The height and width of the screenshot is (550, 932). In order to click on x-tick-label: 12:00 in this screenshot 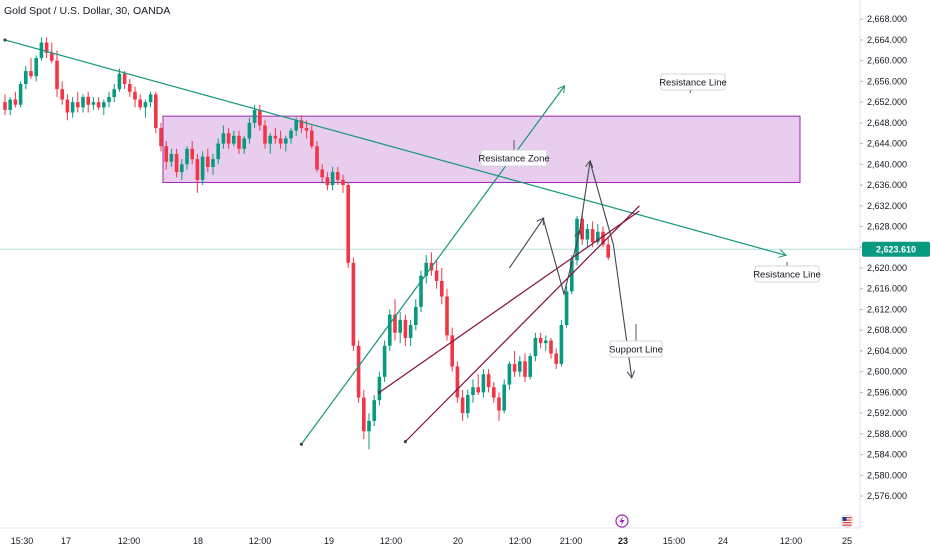, I will do `click(391, 541)`.